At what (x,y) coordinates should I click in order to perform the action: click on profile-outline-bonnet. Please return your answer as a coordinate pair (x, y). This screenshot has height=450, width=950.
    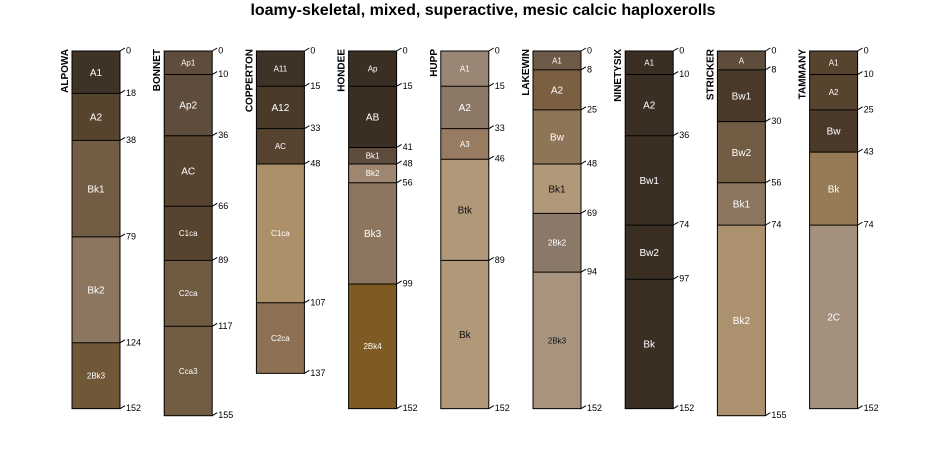
    Looking at the image, I should click on (188, 233).